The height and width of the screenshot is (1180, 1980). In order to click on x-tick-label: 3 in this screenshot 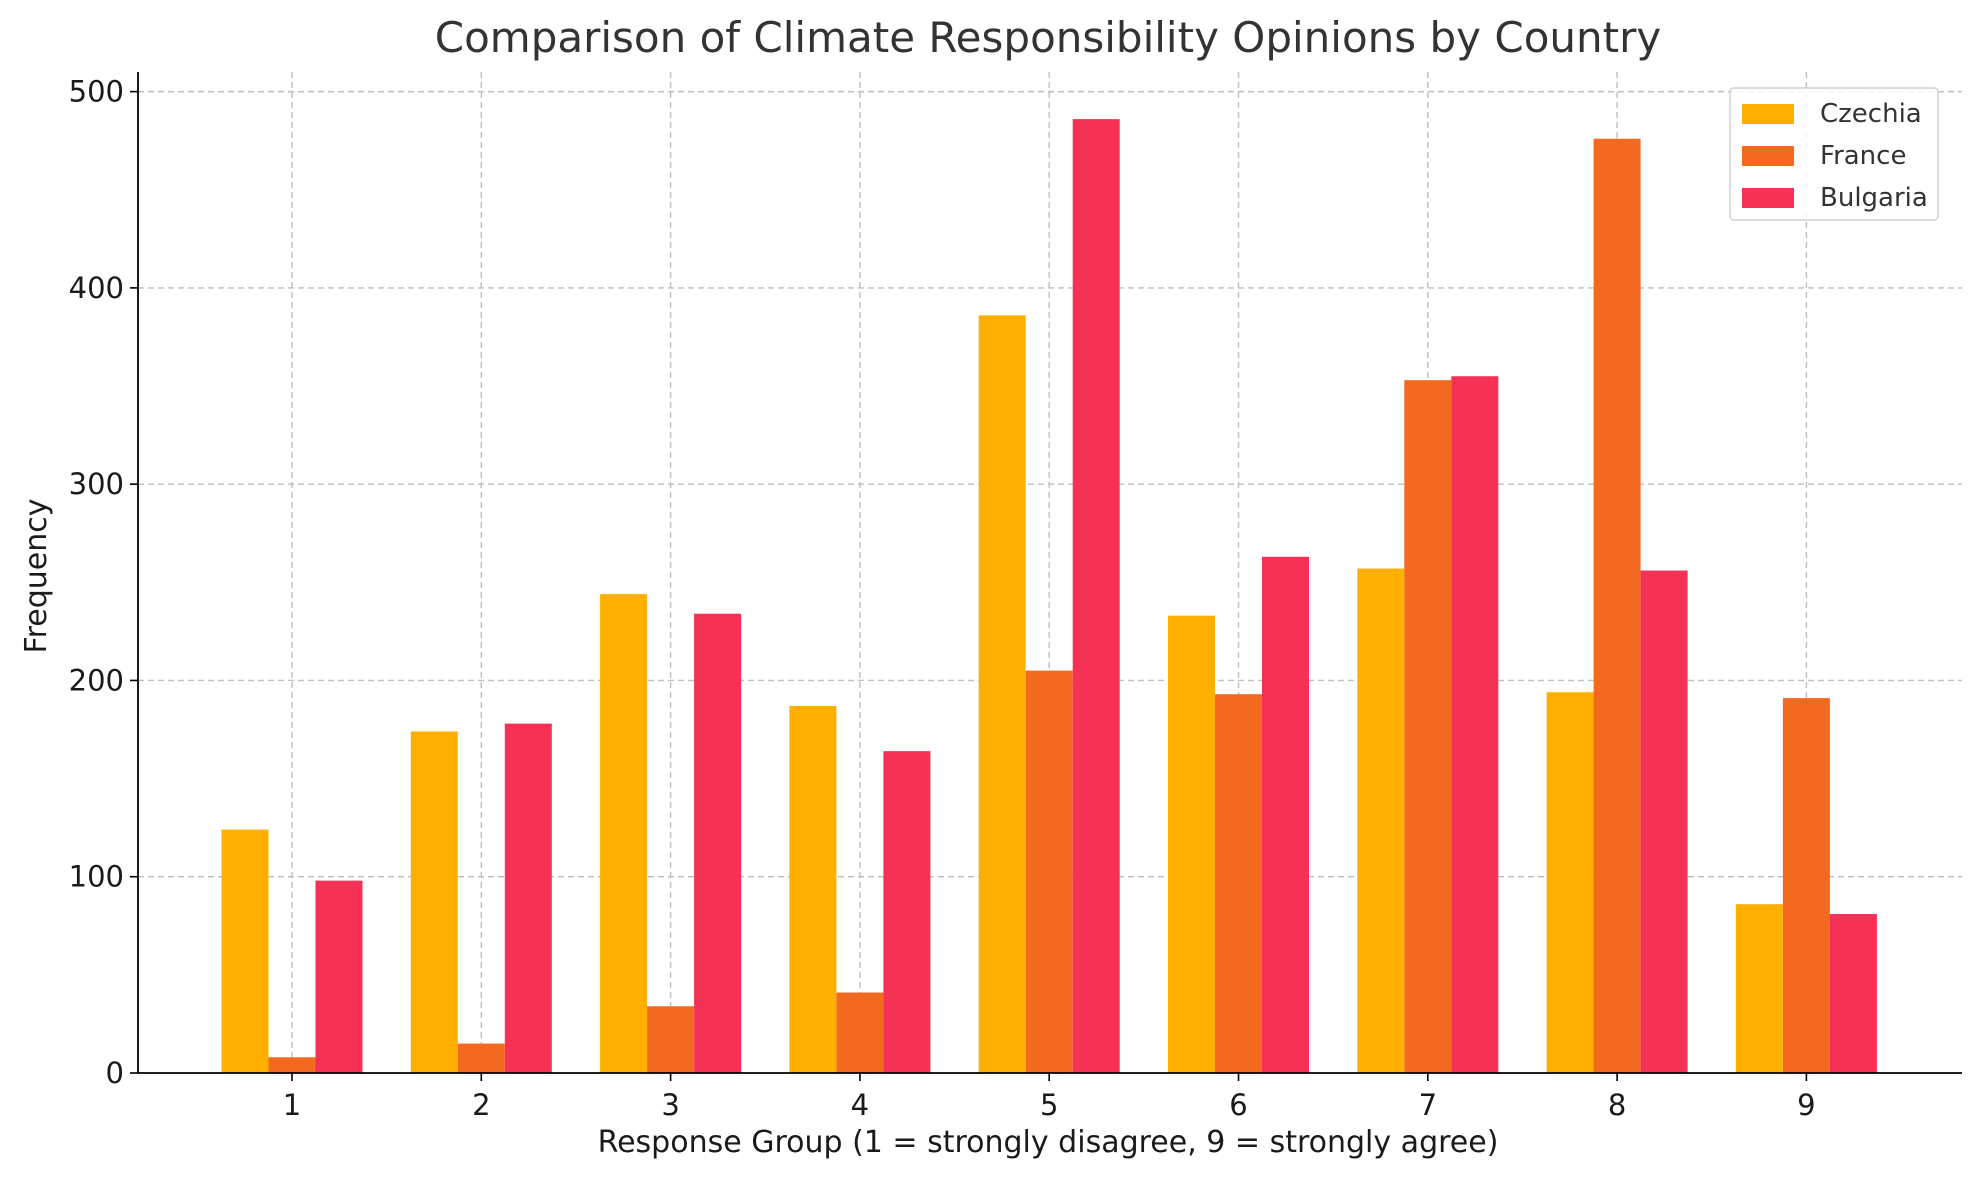, I will do `click(670, 1105)`.